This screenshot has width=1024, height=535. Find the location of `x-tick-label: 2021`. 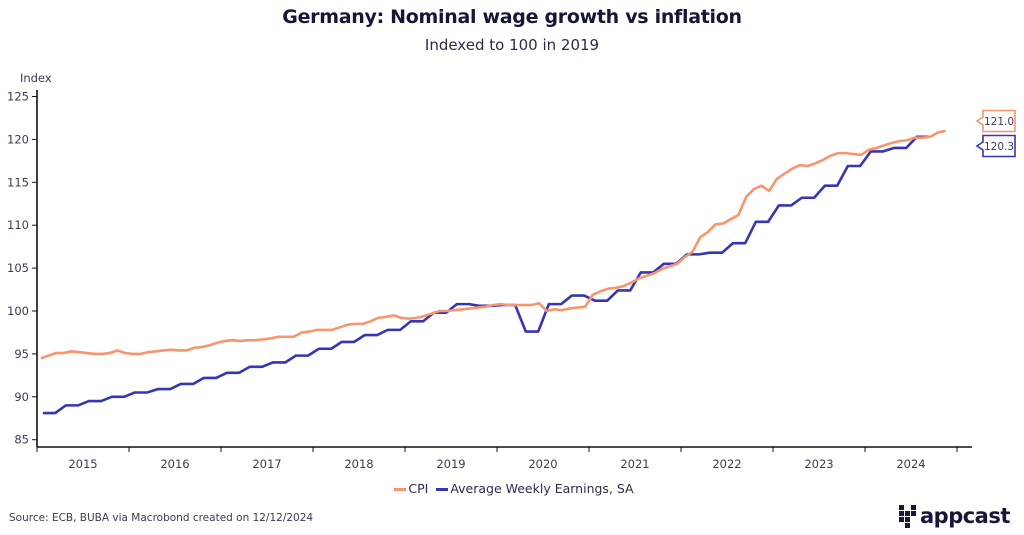

x-tick-label: 2021 is located at coordinates (634, 464).